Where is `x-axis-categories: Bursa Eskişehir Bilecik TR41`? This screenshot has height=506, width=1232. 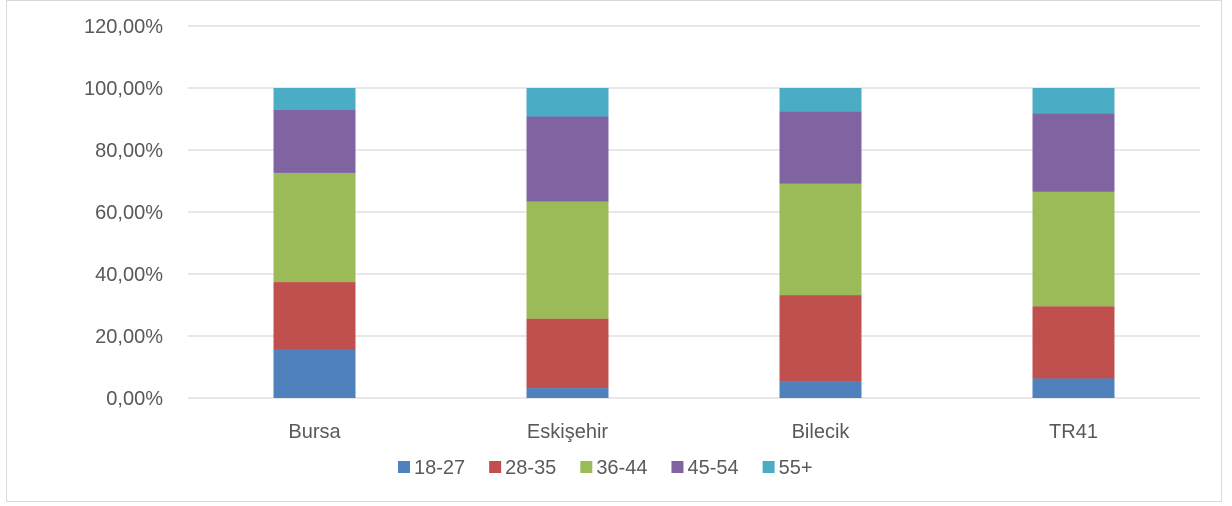 x-axis-categories: Bursa Eskişehir Bilecik TR41 is located at coordinates (693, 432).